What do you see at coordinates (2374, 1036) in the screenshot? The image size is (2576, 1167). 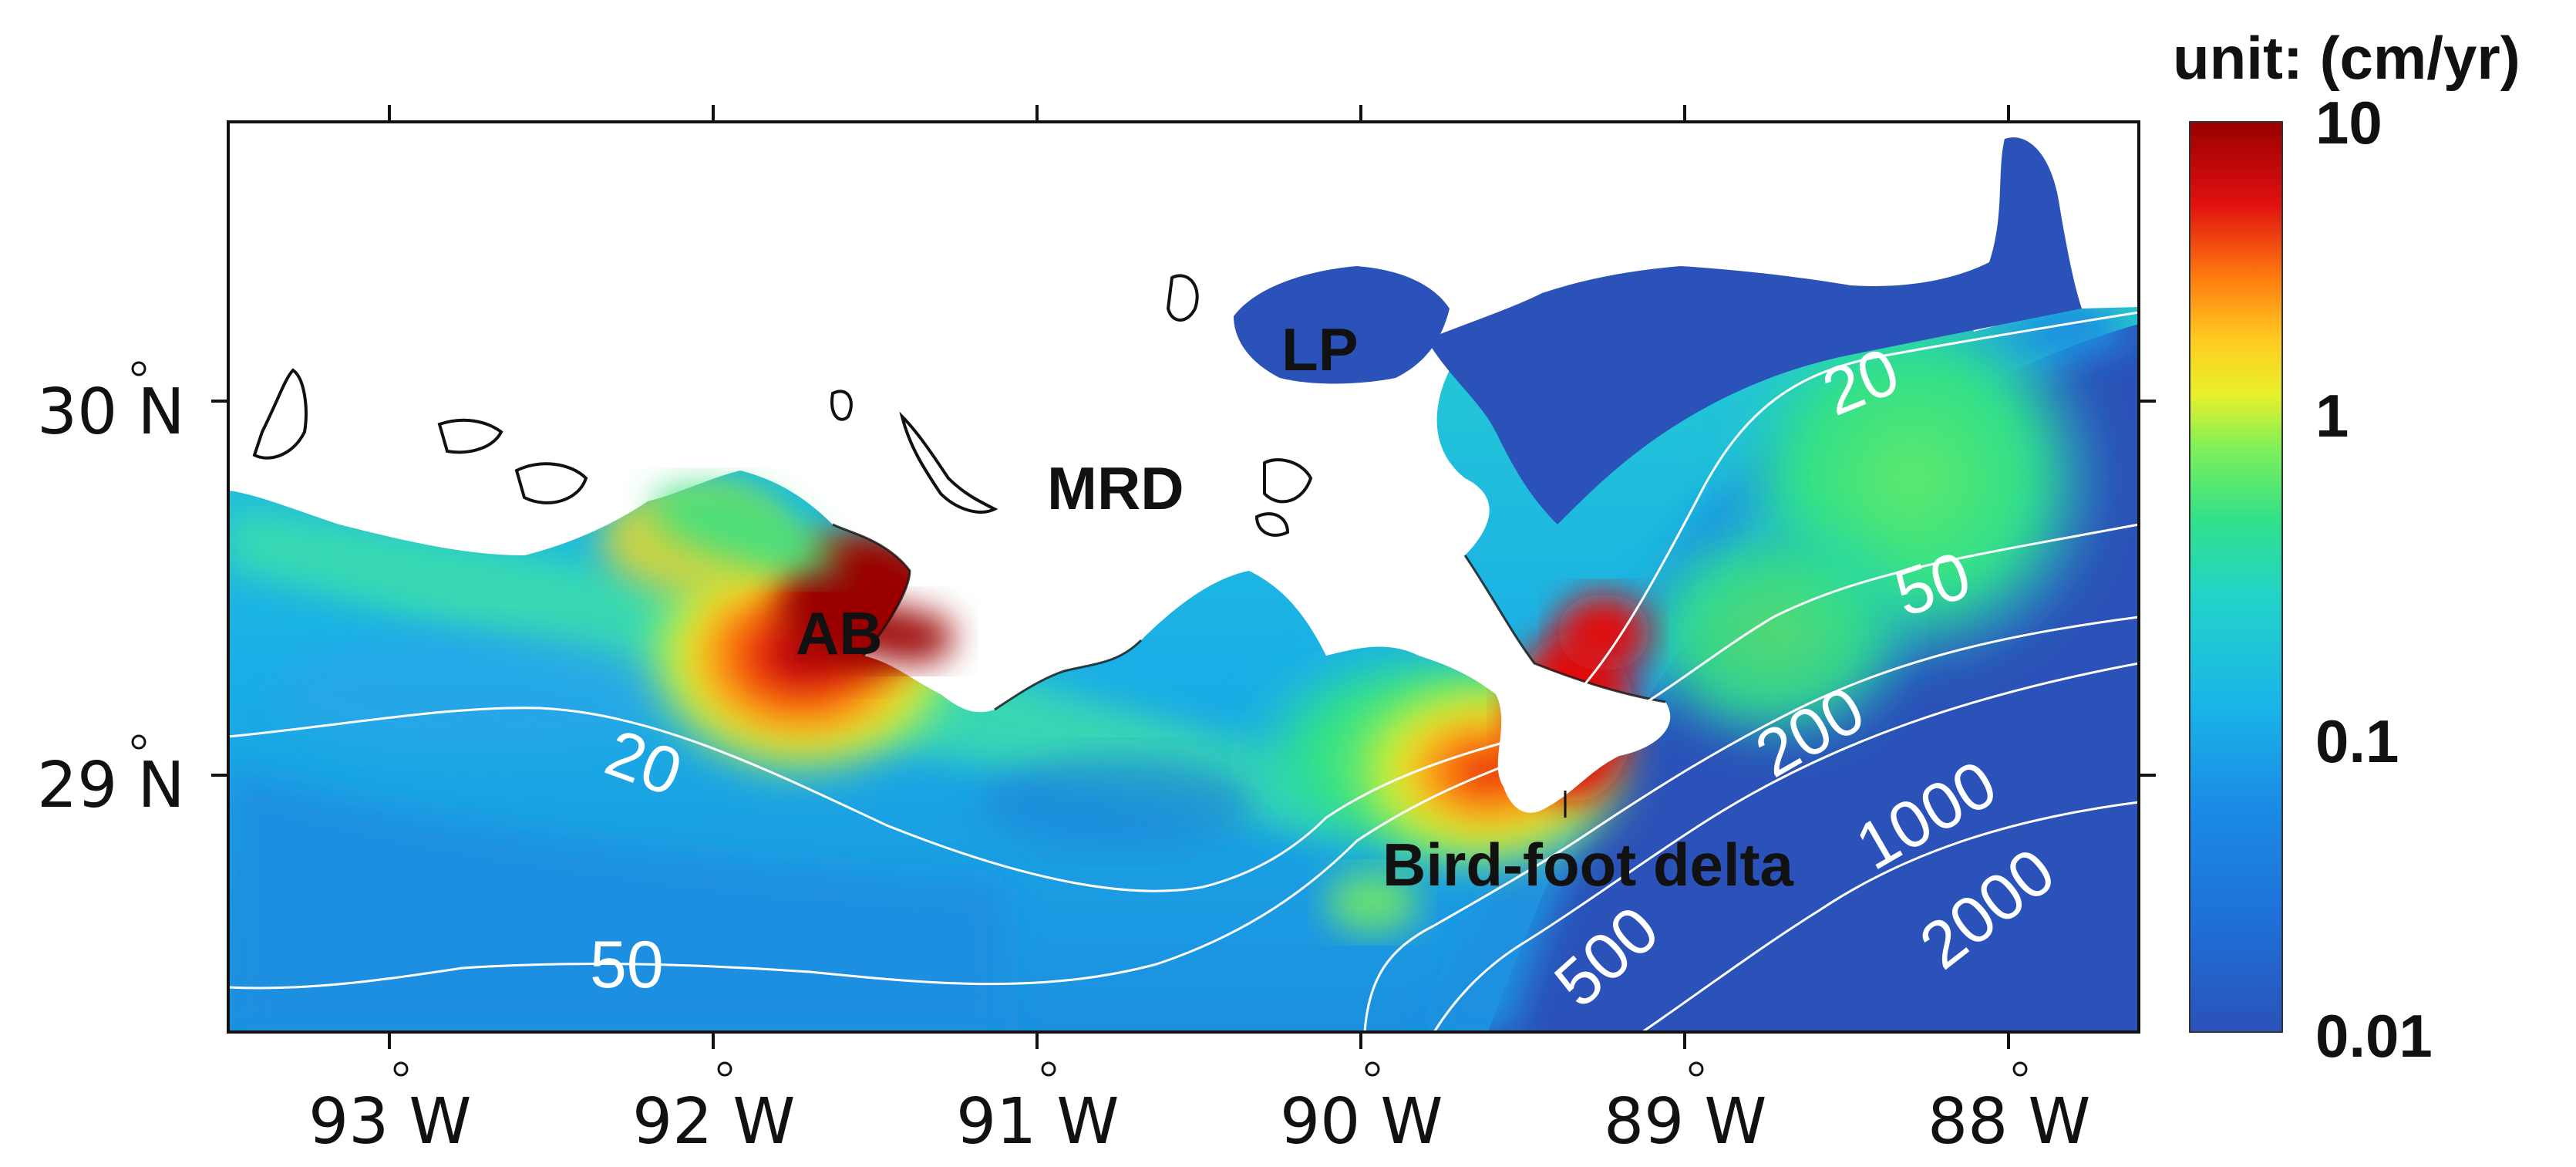 I see `colorbar-tick-0-01: 0.01` at bounding box center [2374, 1036].